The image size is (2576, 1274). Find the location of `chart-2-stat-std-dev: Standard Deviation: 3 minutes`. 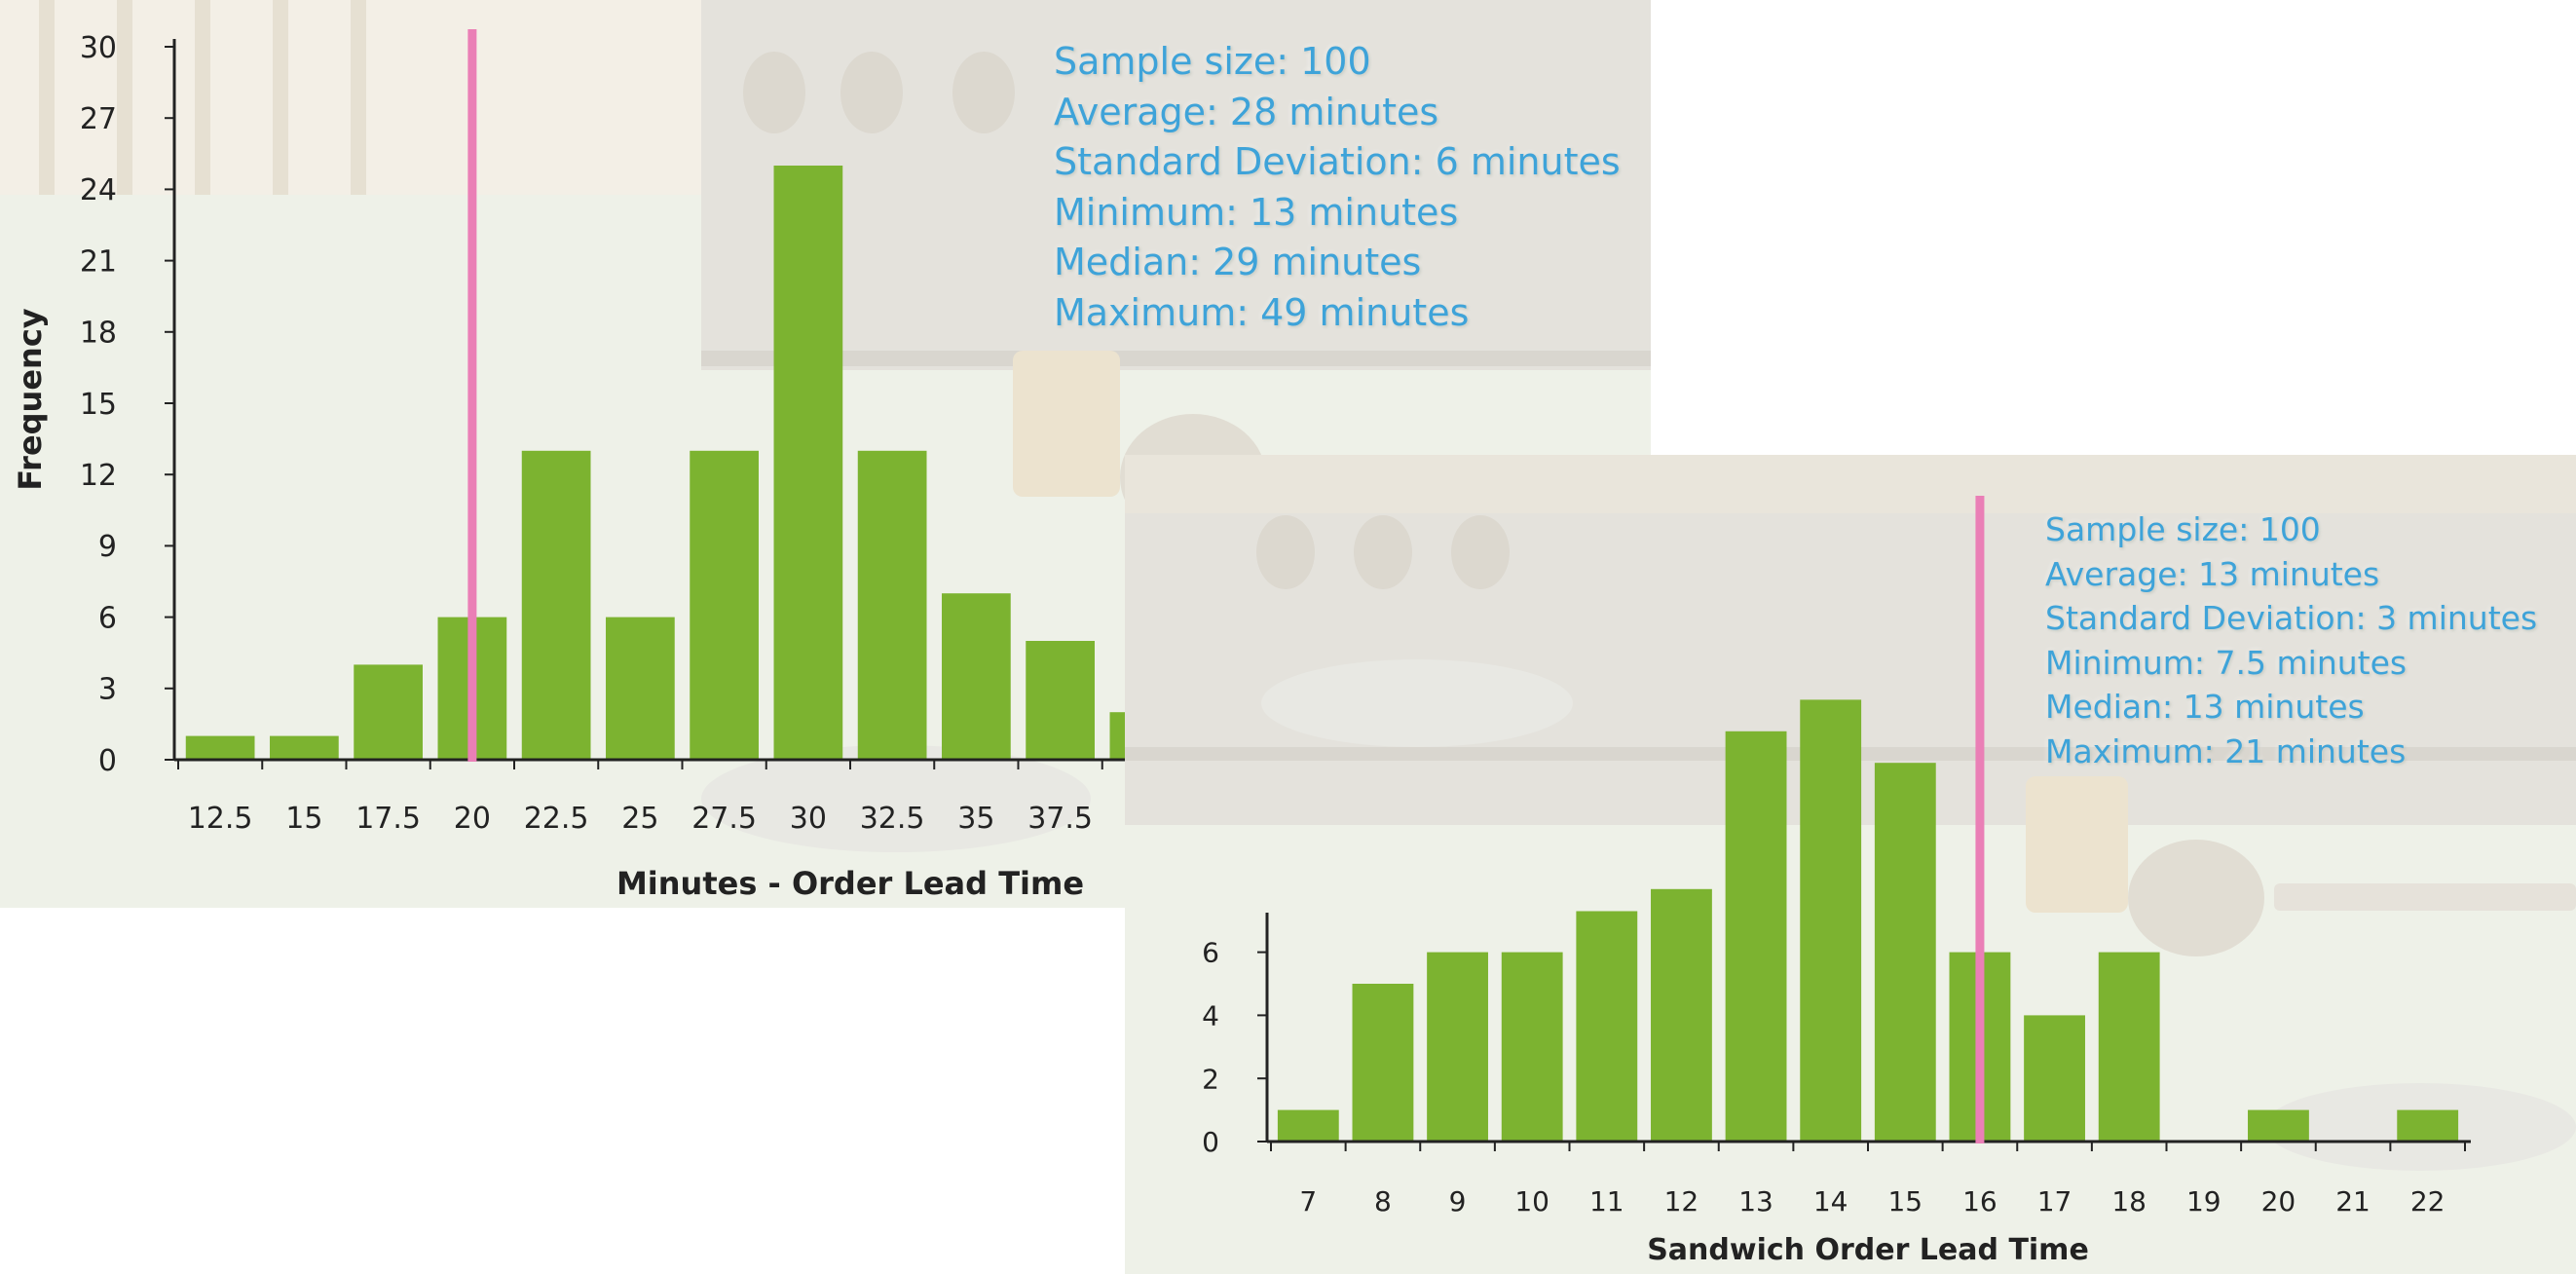

chart-2-stat-std-dev: Standard Deviation: 3 minutes is located at coordinates (2291, 618).